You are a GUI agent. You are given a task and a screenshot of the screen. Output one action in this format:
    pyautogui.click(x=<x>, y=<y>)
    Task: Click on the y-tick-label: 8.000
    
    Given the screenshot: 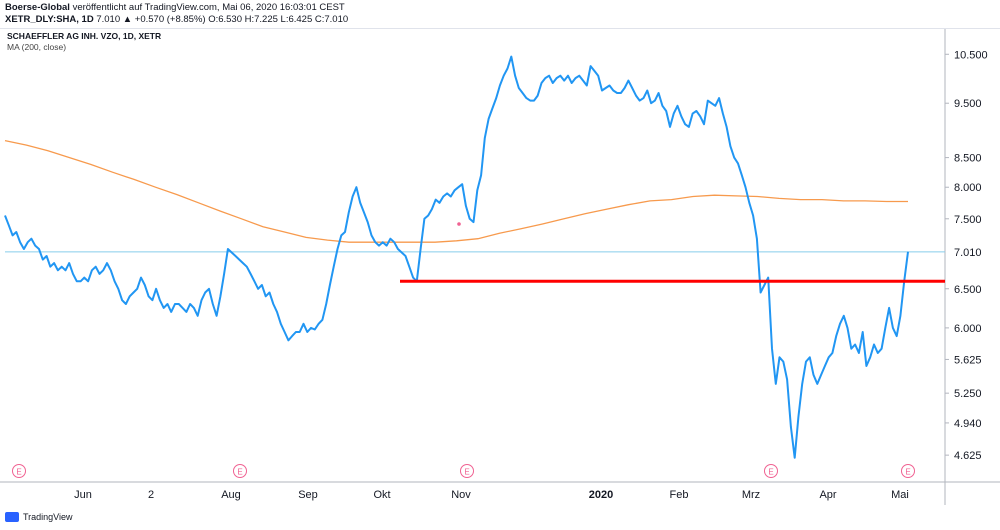 What is the action you would take?
    pyautogui.click(x=968, y=188)
    